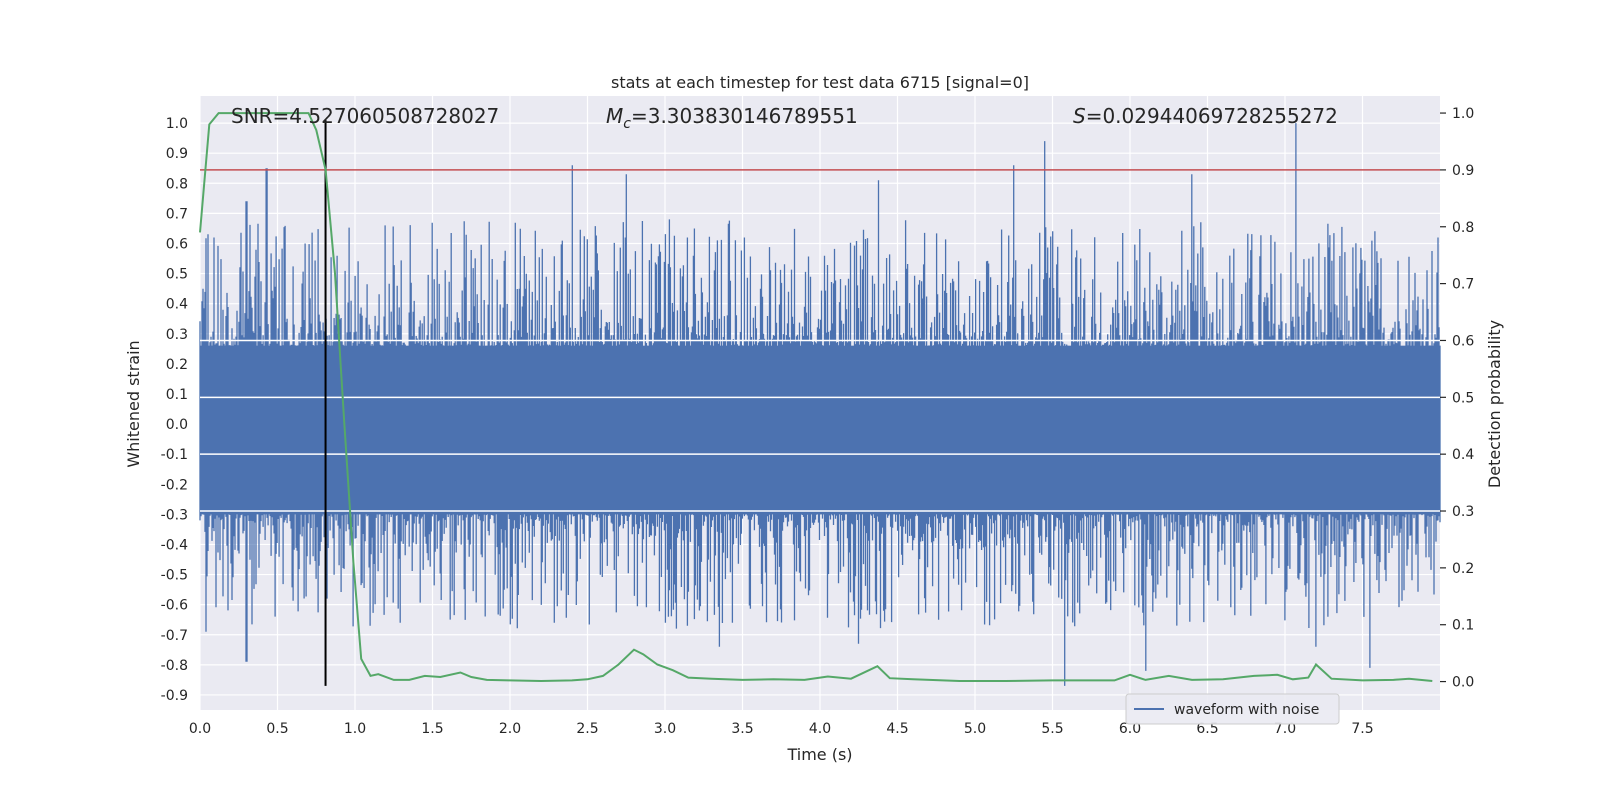  Describe the element at coordinates (820, 729) in the screenshot. I see `x-tick-label: 4.0` at that location.